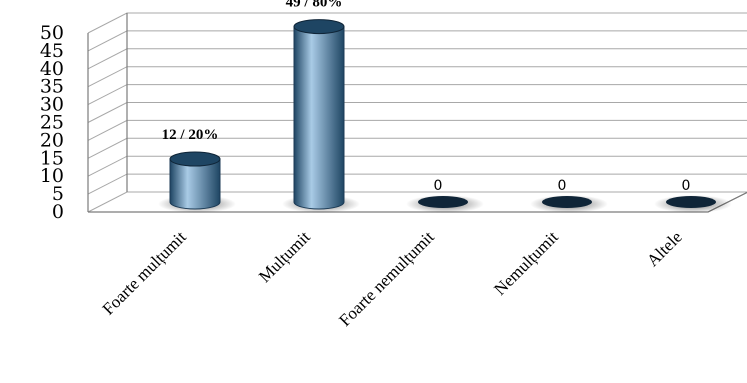 The width and height of the screenshot is (747, 383). I want to click on y-tick-label: 15, so click(52, 158).